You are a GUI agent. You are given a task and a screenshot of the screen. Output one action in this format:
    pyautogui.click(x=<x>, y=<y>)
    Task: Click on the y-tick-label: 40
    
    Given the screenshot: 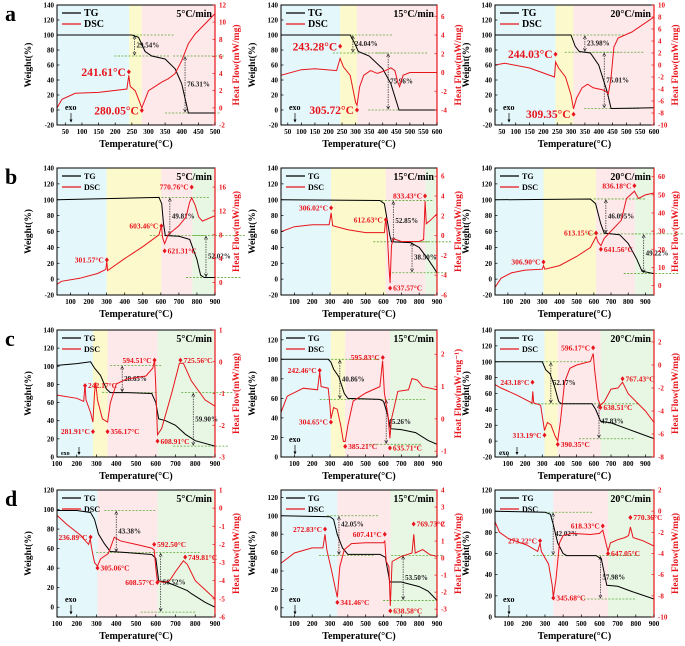 What is the action you would take?
    pyautogui.click(x=275, y=418)
    